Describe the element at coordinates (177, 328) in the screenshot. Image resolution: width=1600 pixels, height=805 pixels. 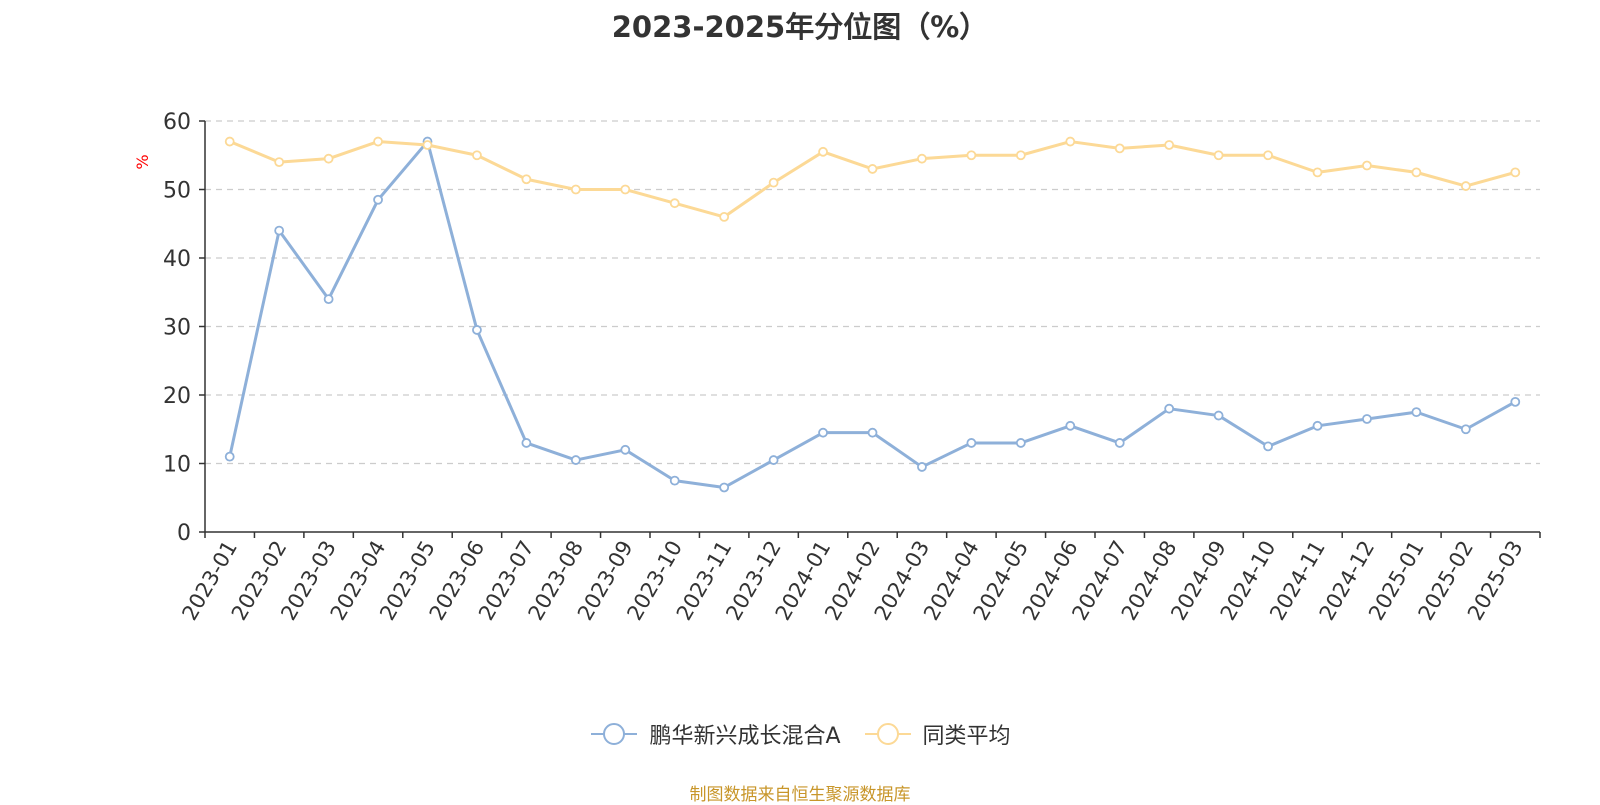
I see `y-tick-label: 30` at that location.